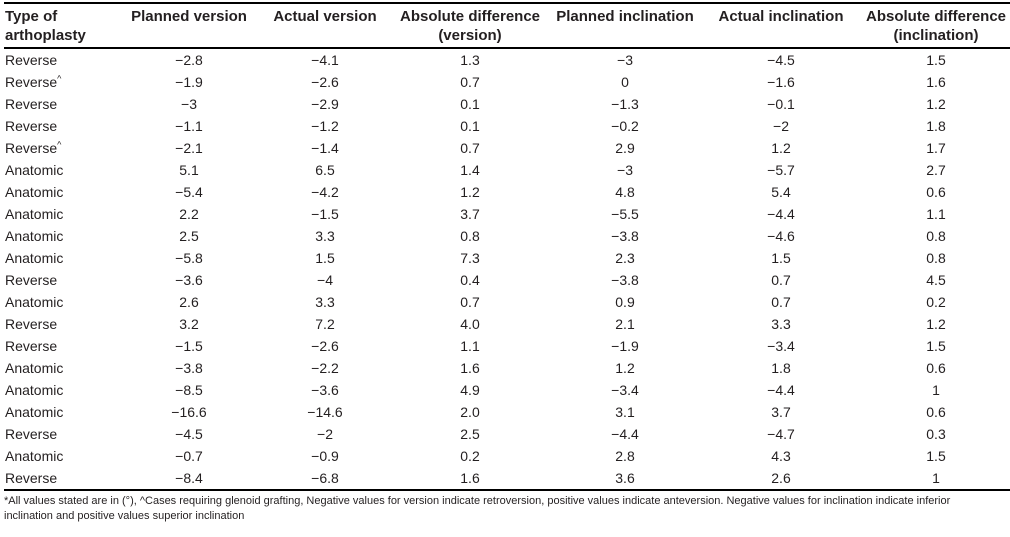 Image resolution: width=1010 pixels, height=537 pixels. Describe the element at coordinates (781, 368) in the screenshot. I see `cell-value: 1.8` at that location.